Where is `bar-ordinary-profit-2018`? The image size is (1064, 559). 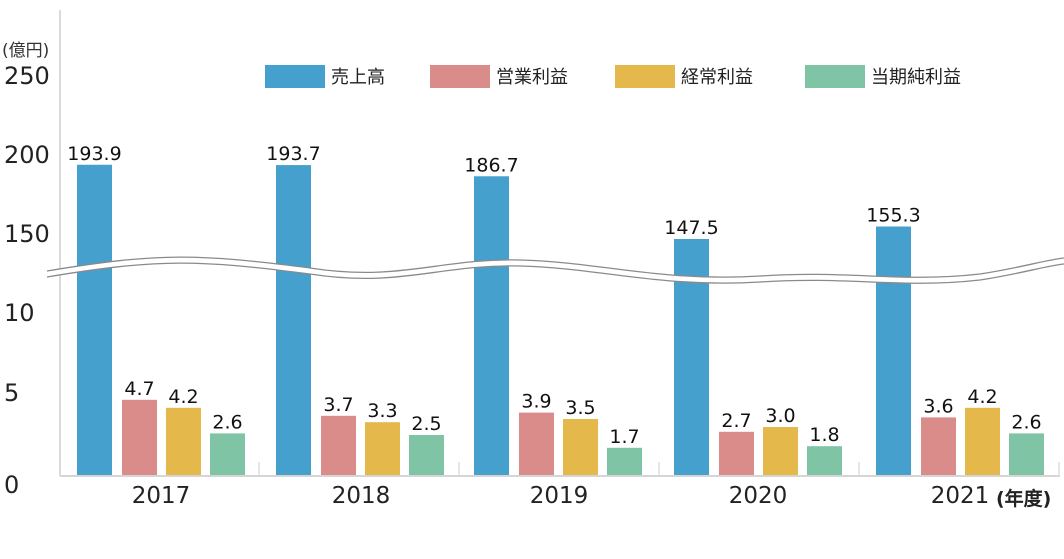 bar-ordinary-profit-2018 is located at coordinates (382, 448).